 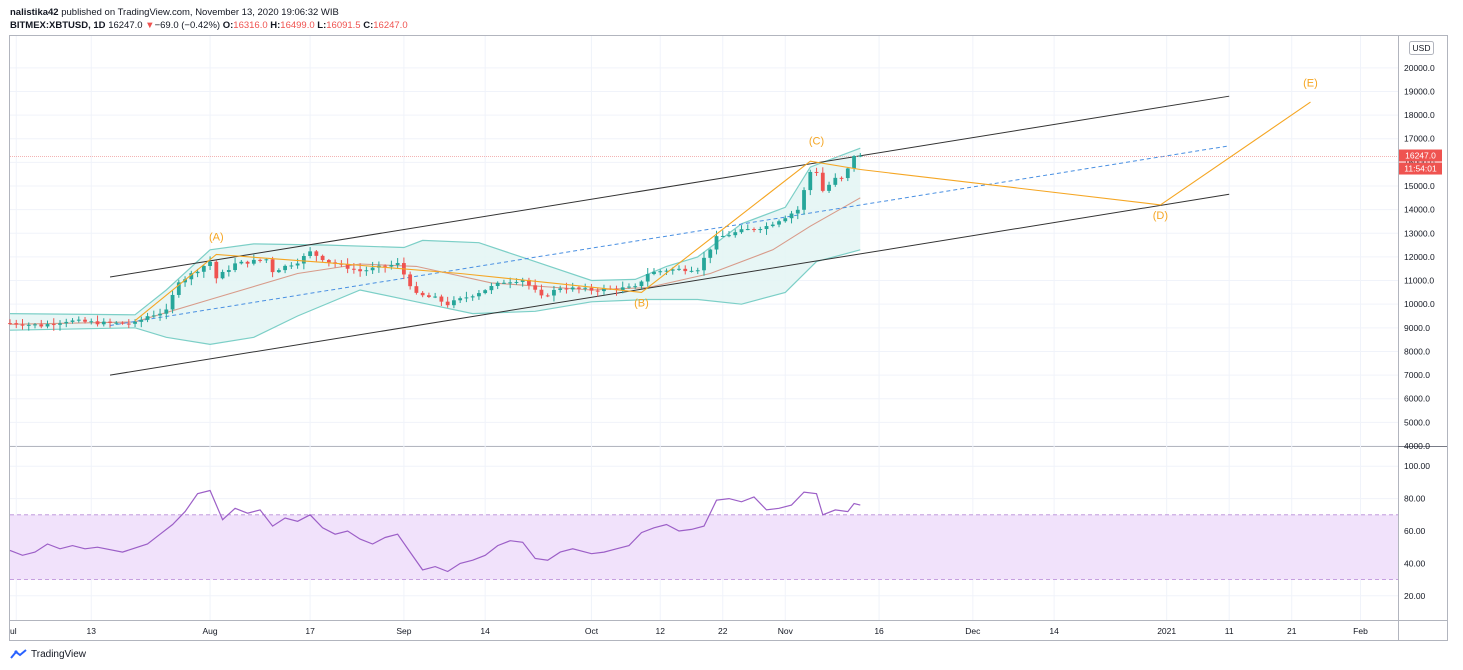 What do you see at coordinates (1420, 162) in the screenshot?
I see `price-tags: 16247.0 11:54:01` at bounding box center [1420, 162].